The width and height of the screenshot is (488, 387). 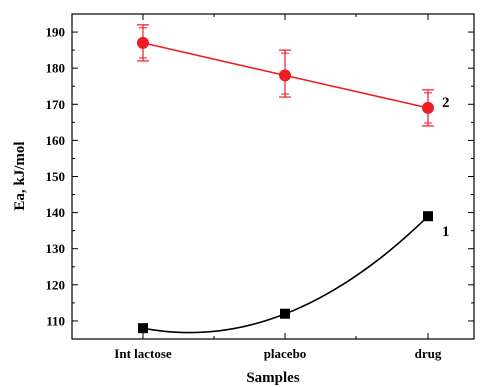 I want to click on x-tick-label: Int lactose, so click(x=143, y=353).